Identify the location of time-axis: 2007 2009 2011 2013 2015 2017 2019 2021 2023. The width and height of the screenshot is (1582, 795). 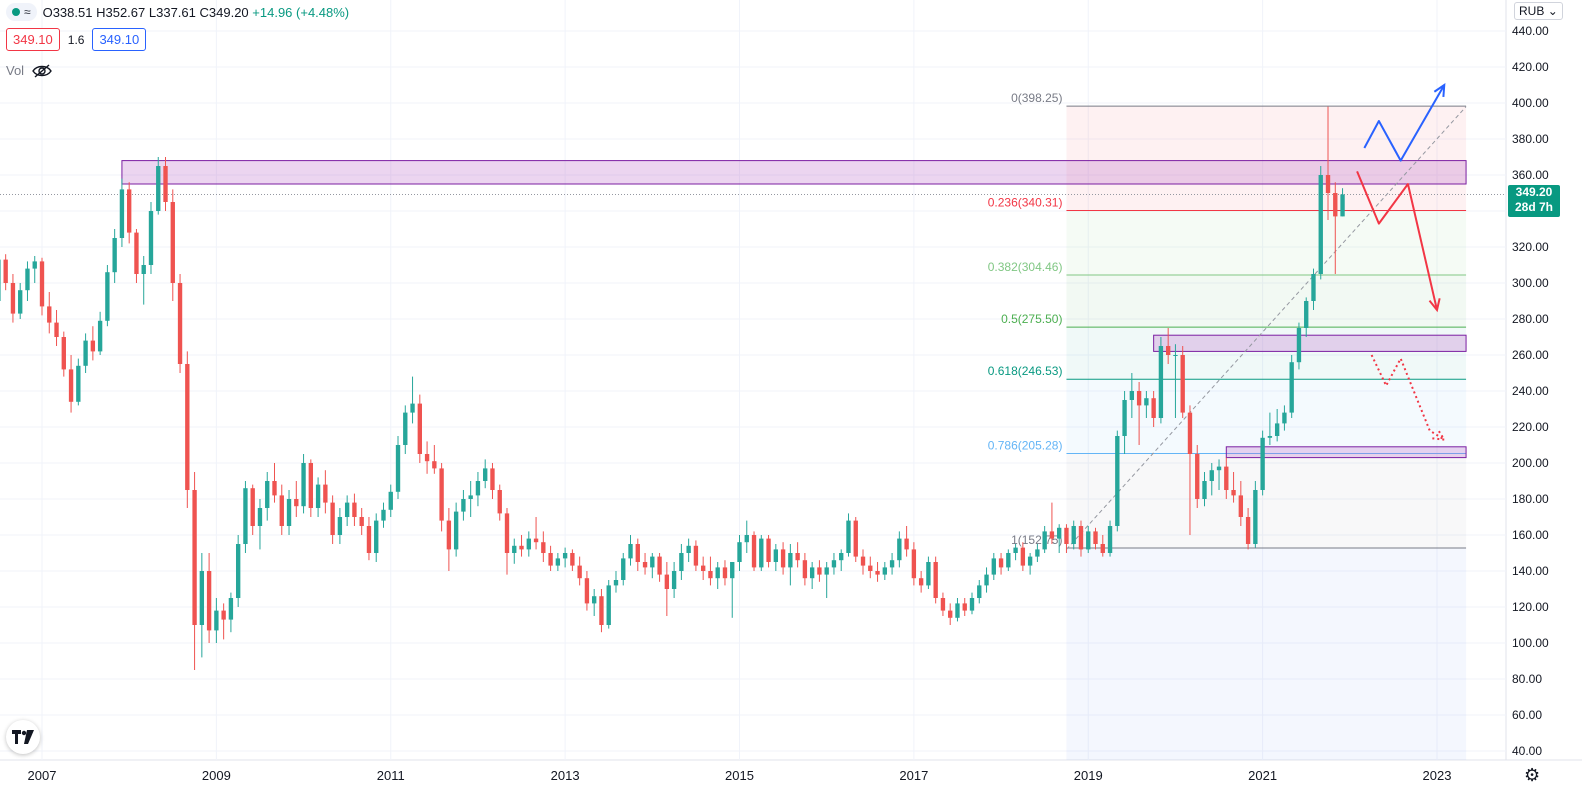
(740, 775).